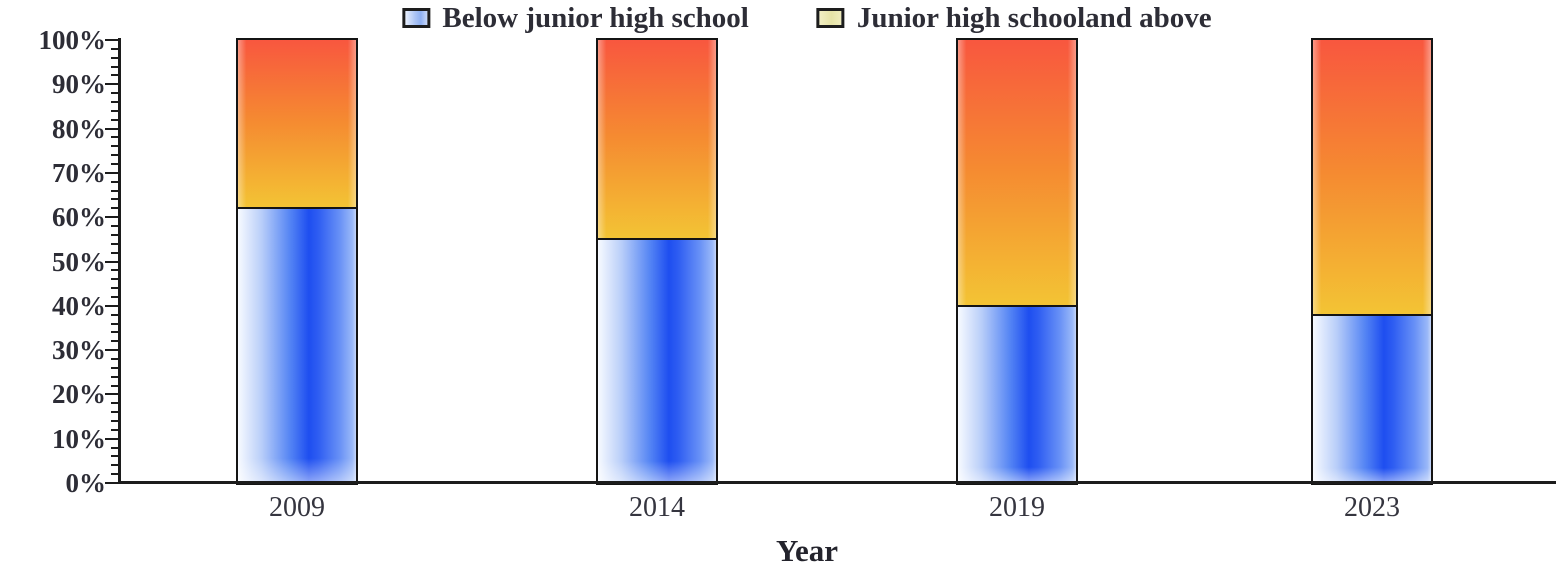  What do you see at coordinates (807, 550) in the screenshot?
I see `x-axis-title: Year` at bounding box center [807, 550].